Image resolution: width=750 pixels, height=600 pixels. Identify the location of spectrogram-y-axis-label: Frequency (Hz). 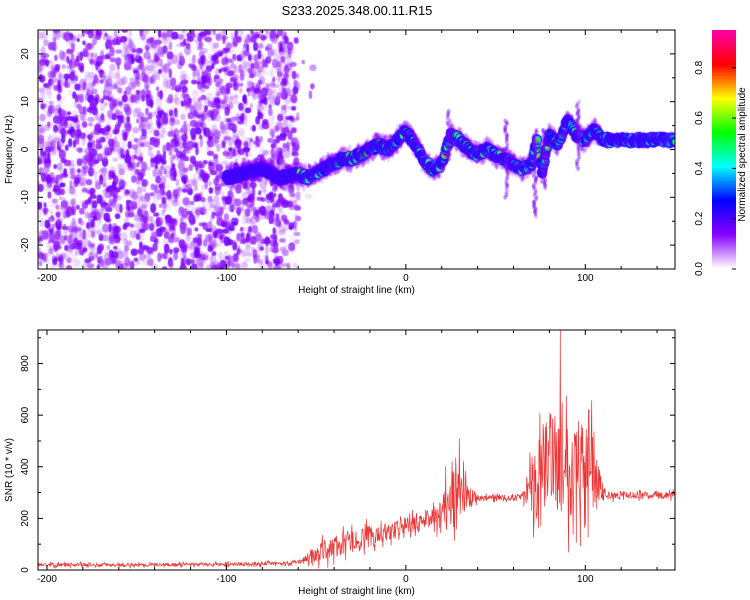
(9, 149).